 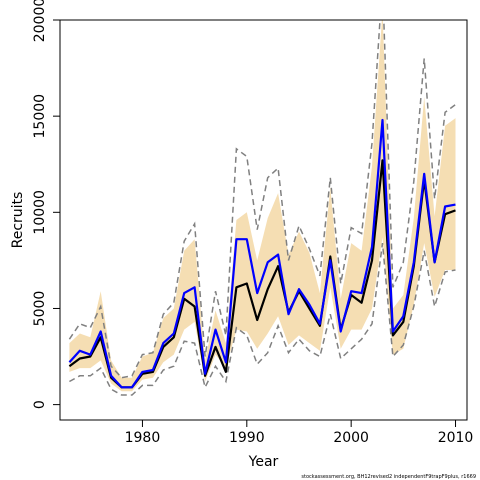 I want to click on y-axis: 0 5000 10000 15000 20000, so click(x=46, y=204).